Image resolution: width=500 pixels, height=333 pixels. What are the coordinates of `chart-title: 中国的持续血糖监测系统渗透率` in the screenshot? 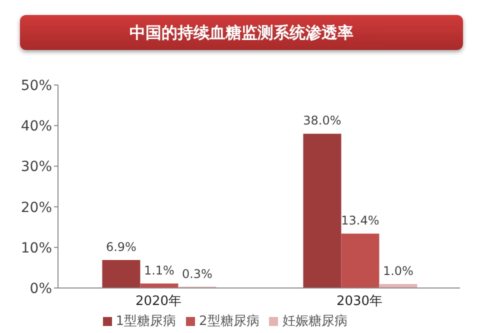 It's located at (241, 32).